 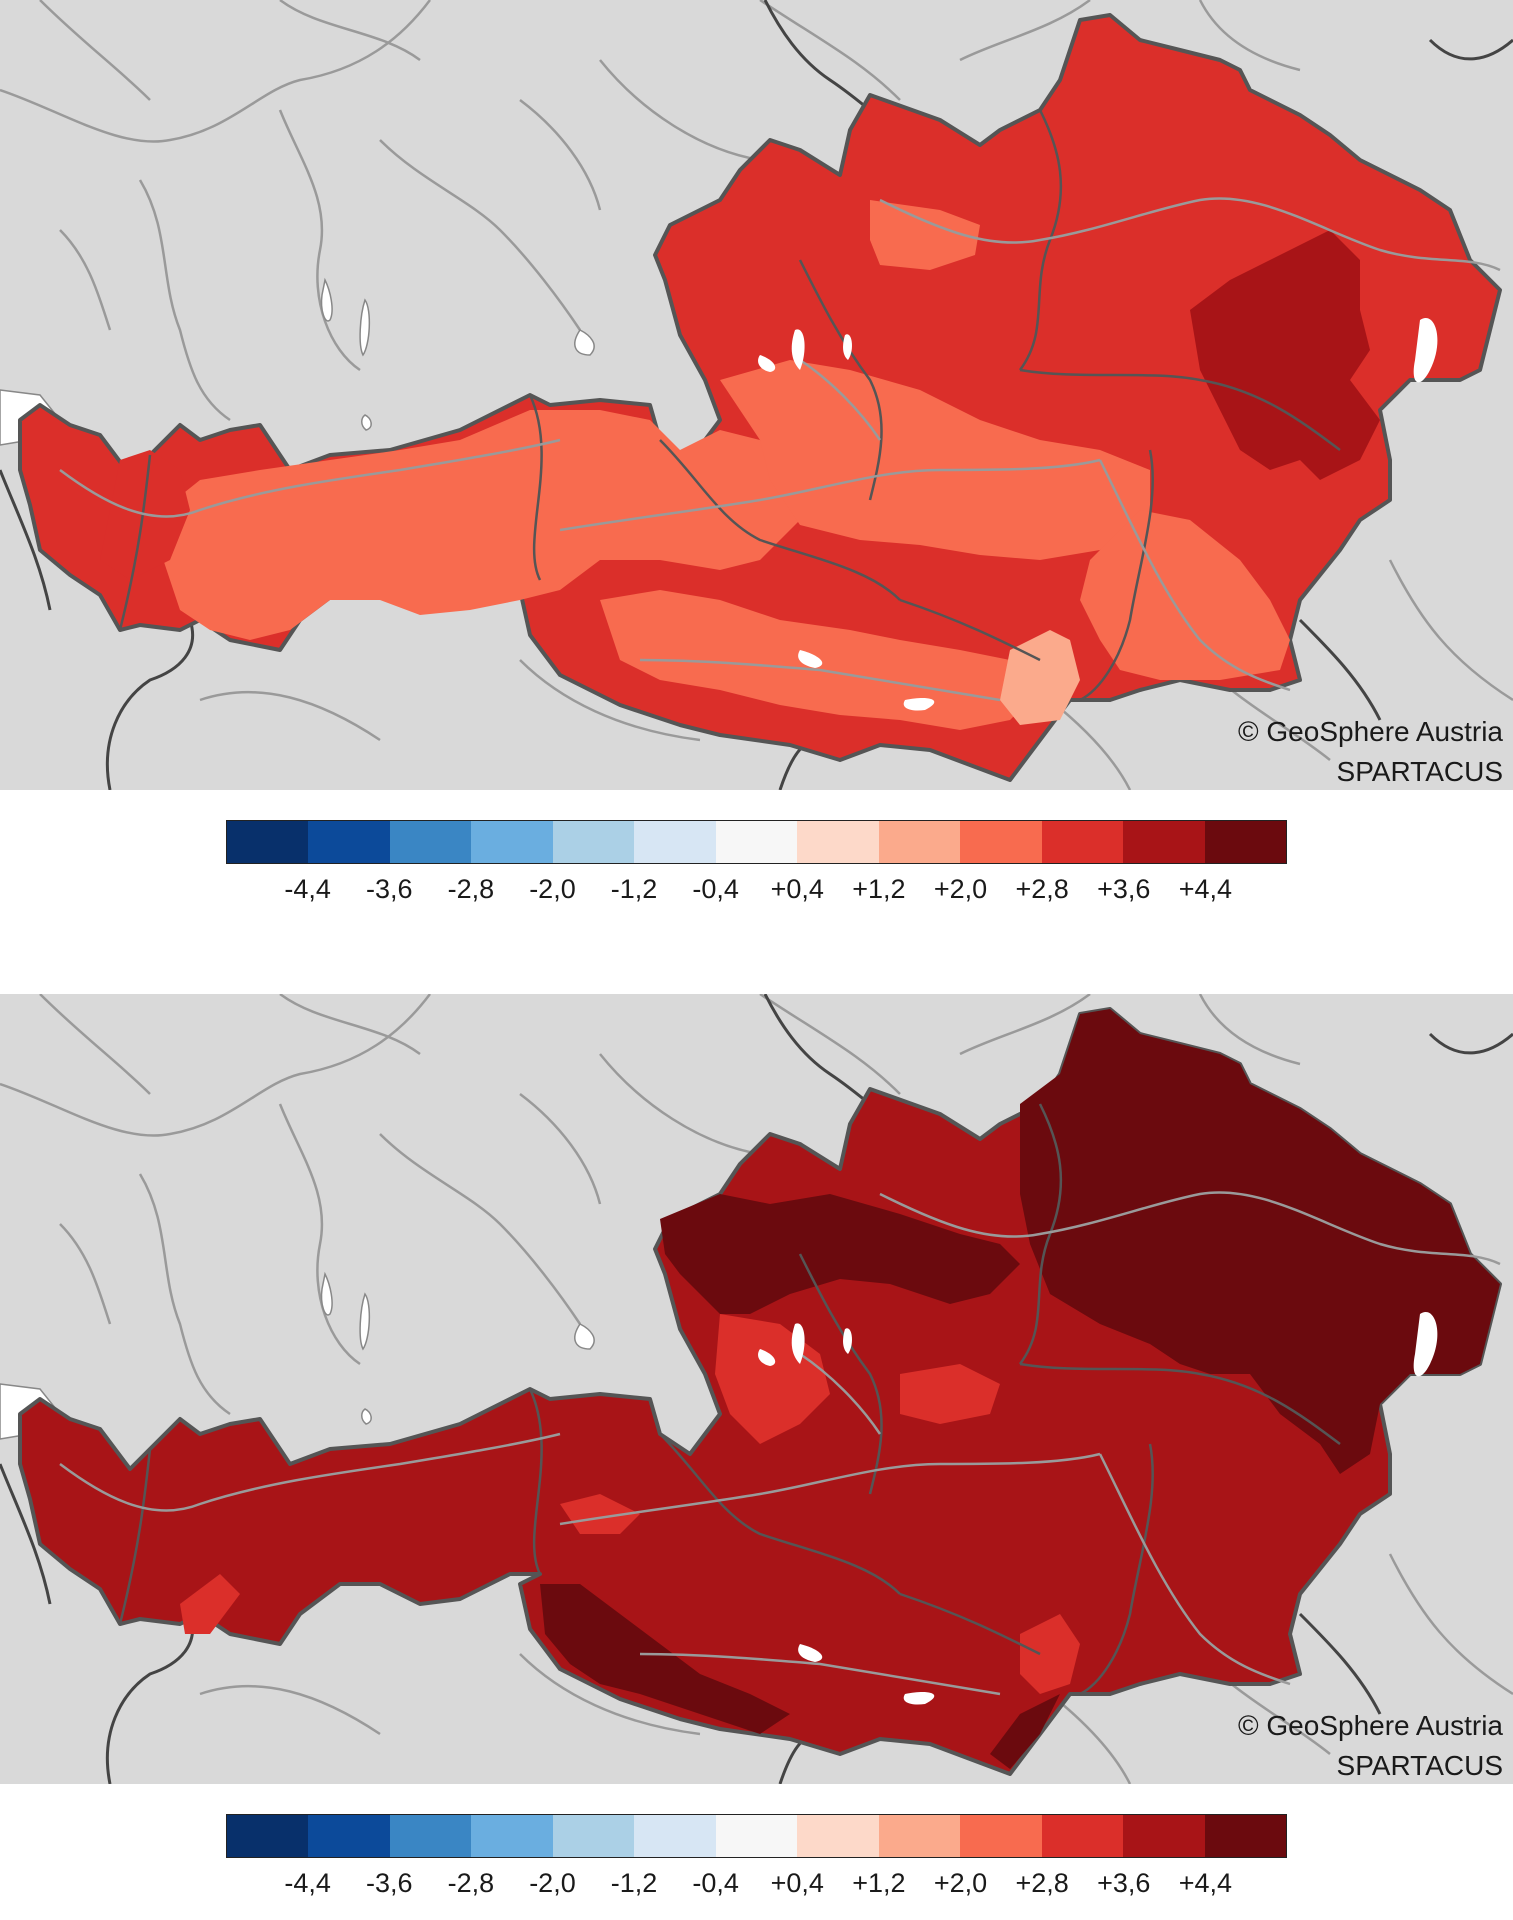 What do you see at coordinates (1040, 677) in the screenshot?
I see `lightest-patch` at bounding box center [1040, 677].